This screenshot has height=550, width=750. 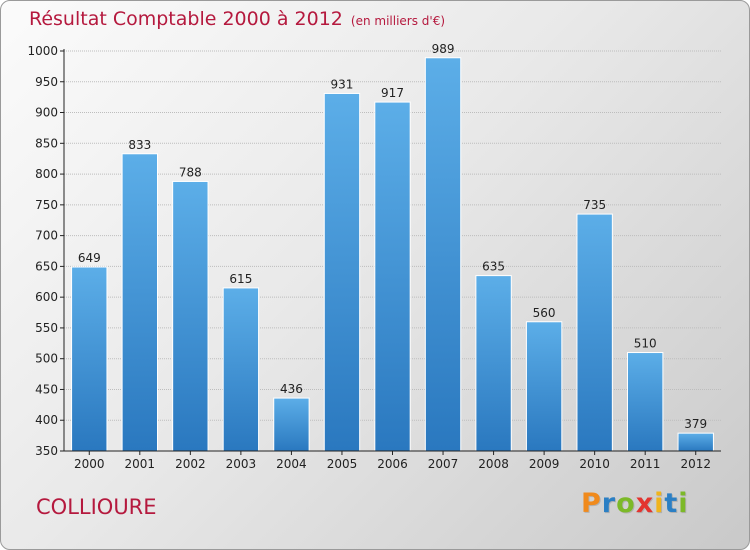 I want to click on data-label-2007: 989, so click(x=443, y=49).